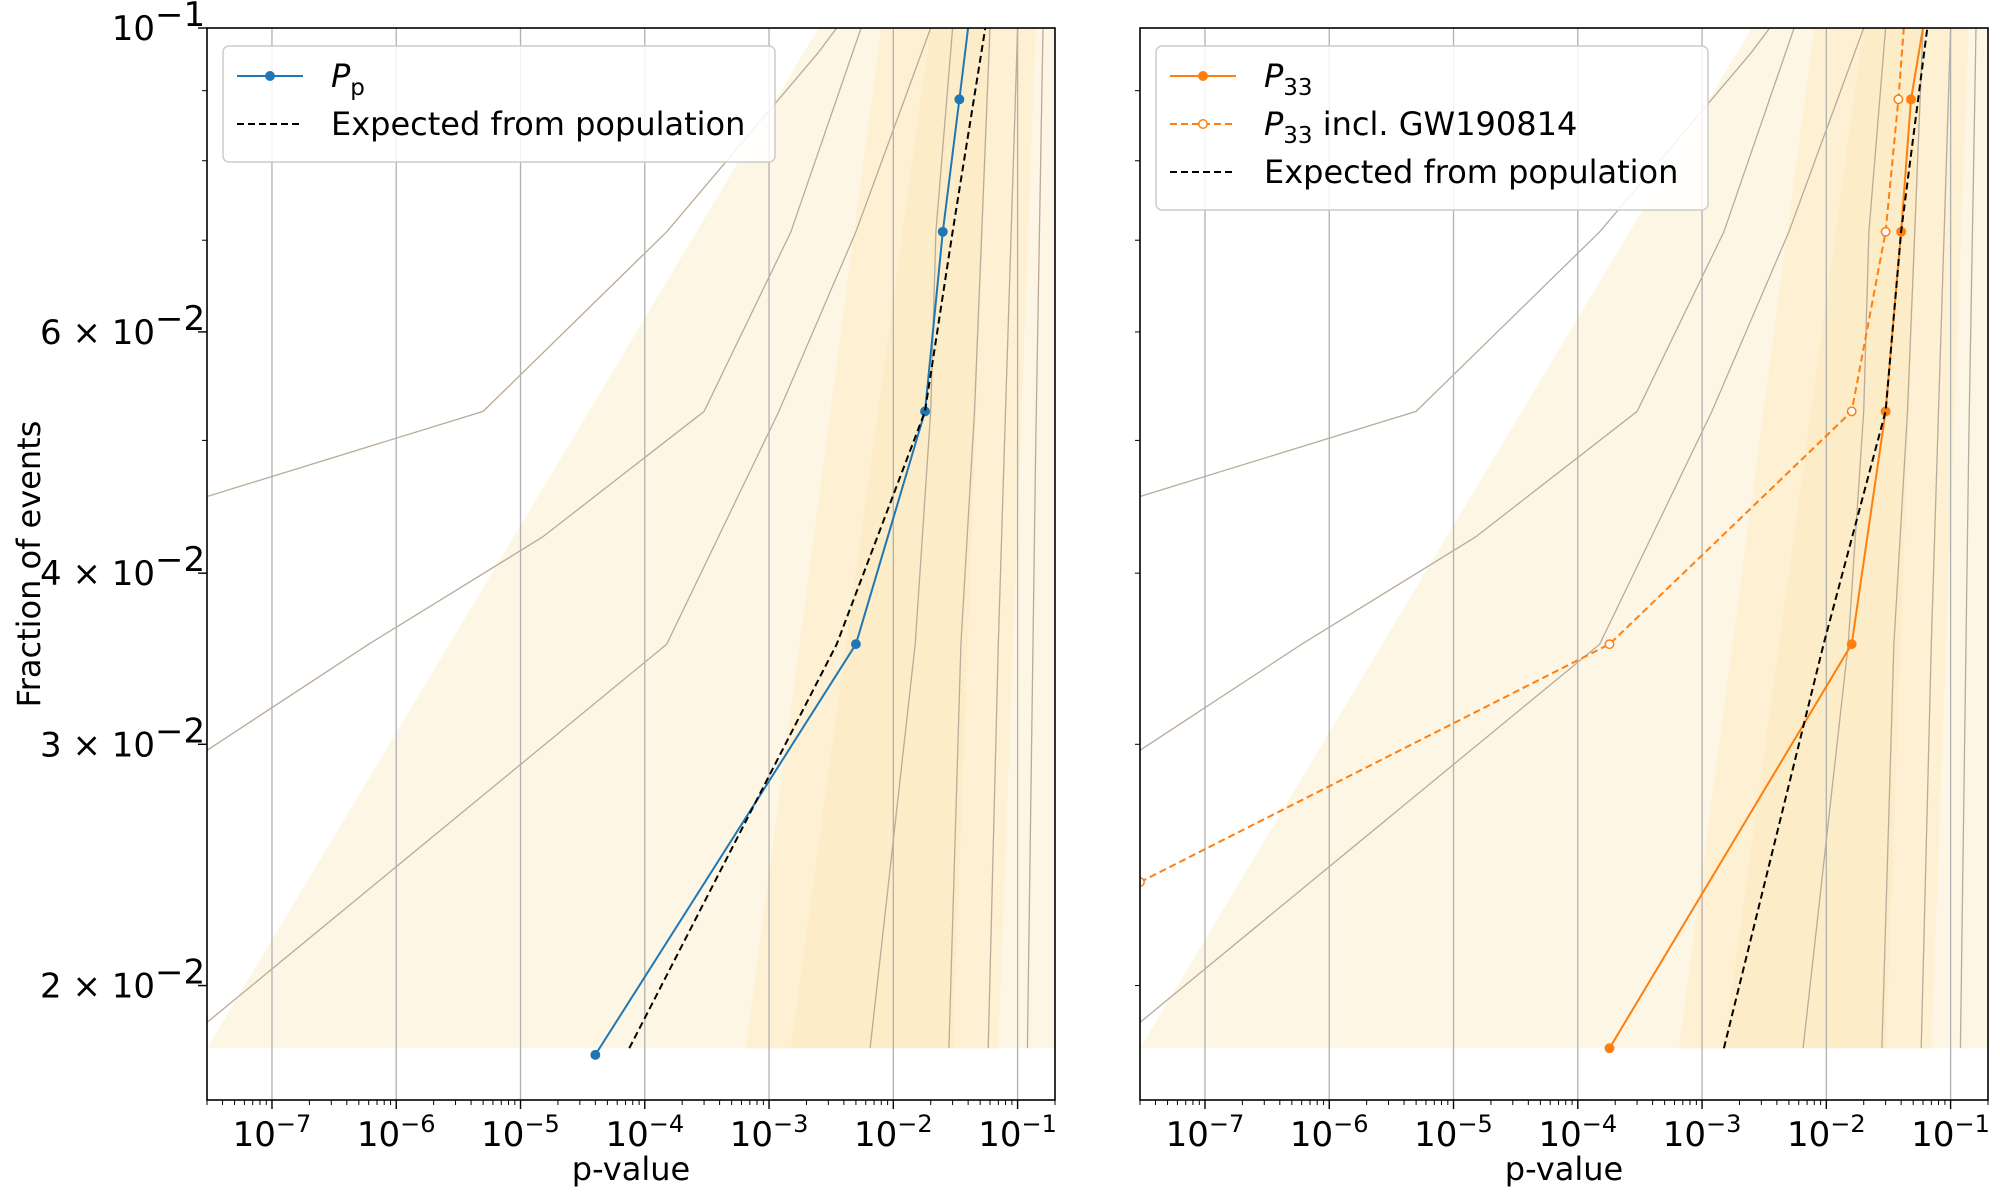 This screenshot has height=1200, width=2000. What do you see at coordinates (1288, 79) in the screenshot?
I see `legend-entry-label: P33` at bounding box center [1288, 79].